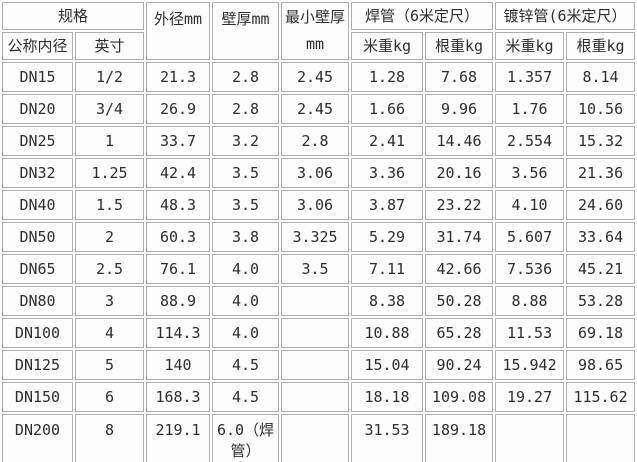 This screenshot has height=462, width=637. What do you see at coordinates (387, 173) in the screenshot?
I see `cell-dn32-col5: 3.36` at bounding box center [387, 173].